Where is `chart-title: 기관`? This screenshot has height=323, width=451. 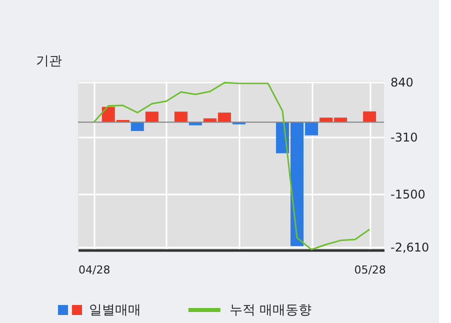 chart-title: 기관 is located at coordinates (49, 61).